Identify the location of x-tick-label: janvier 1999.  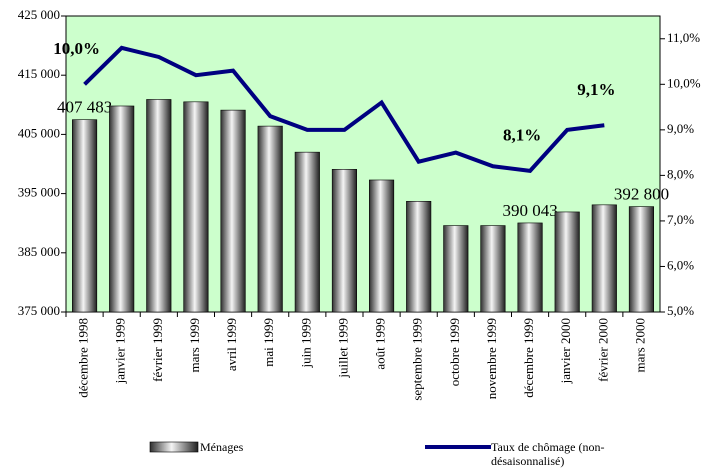
(120, 351).